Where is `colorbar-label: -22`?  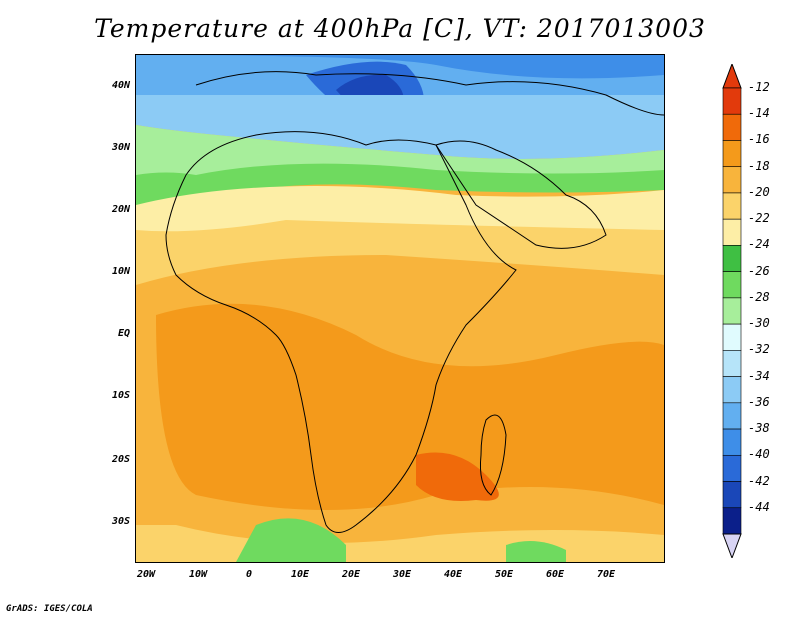
colorbar-label: -22 is located at coordinates (759, 218).